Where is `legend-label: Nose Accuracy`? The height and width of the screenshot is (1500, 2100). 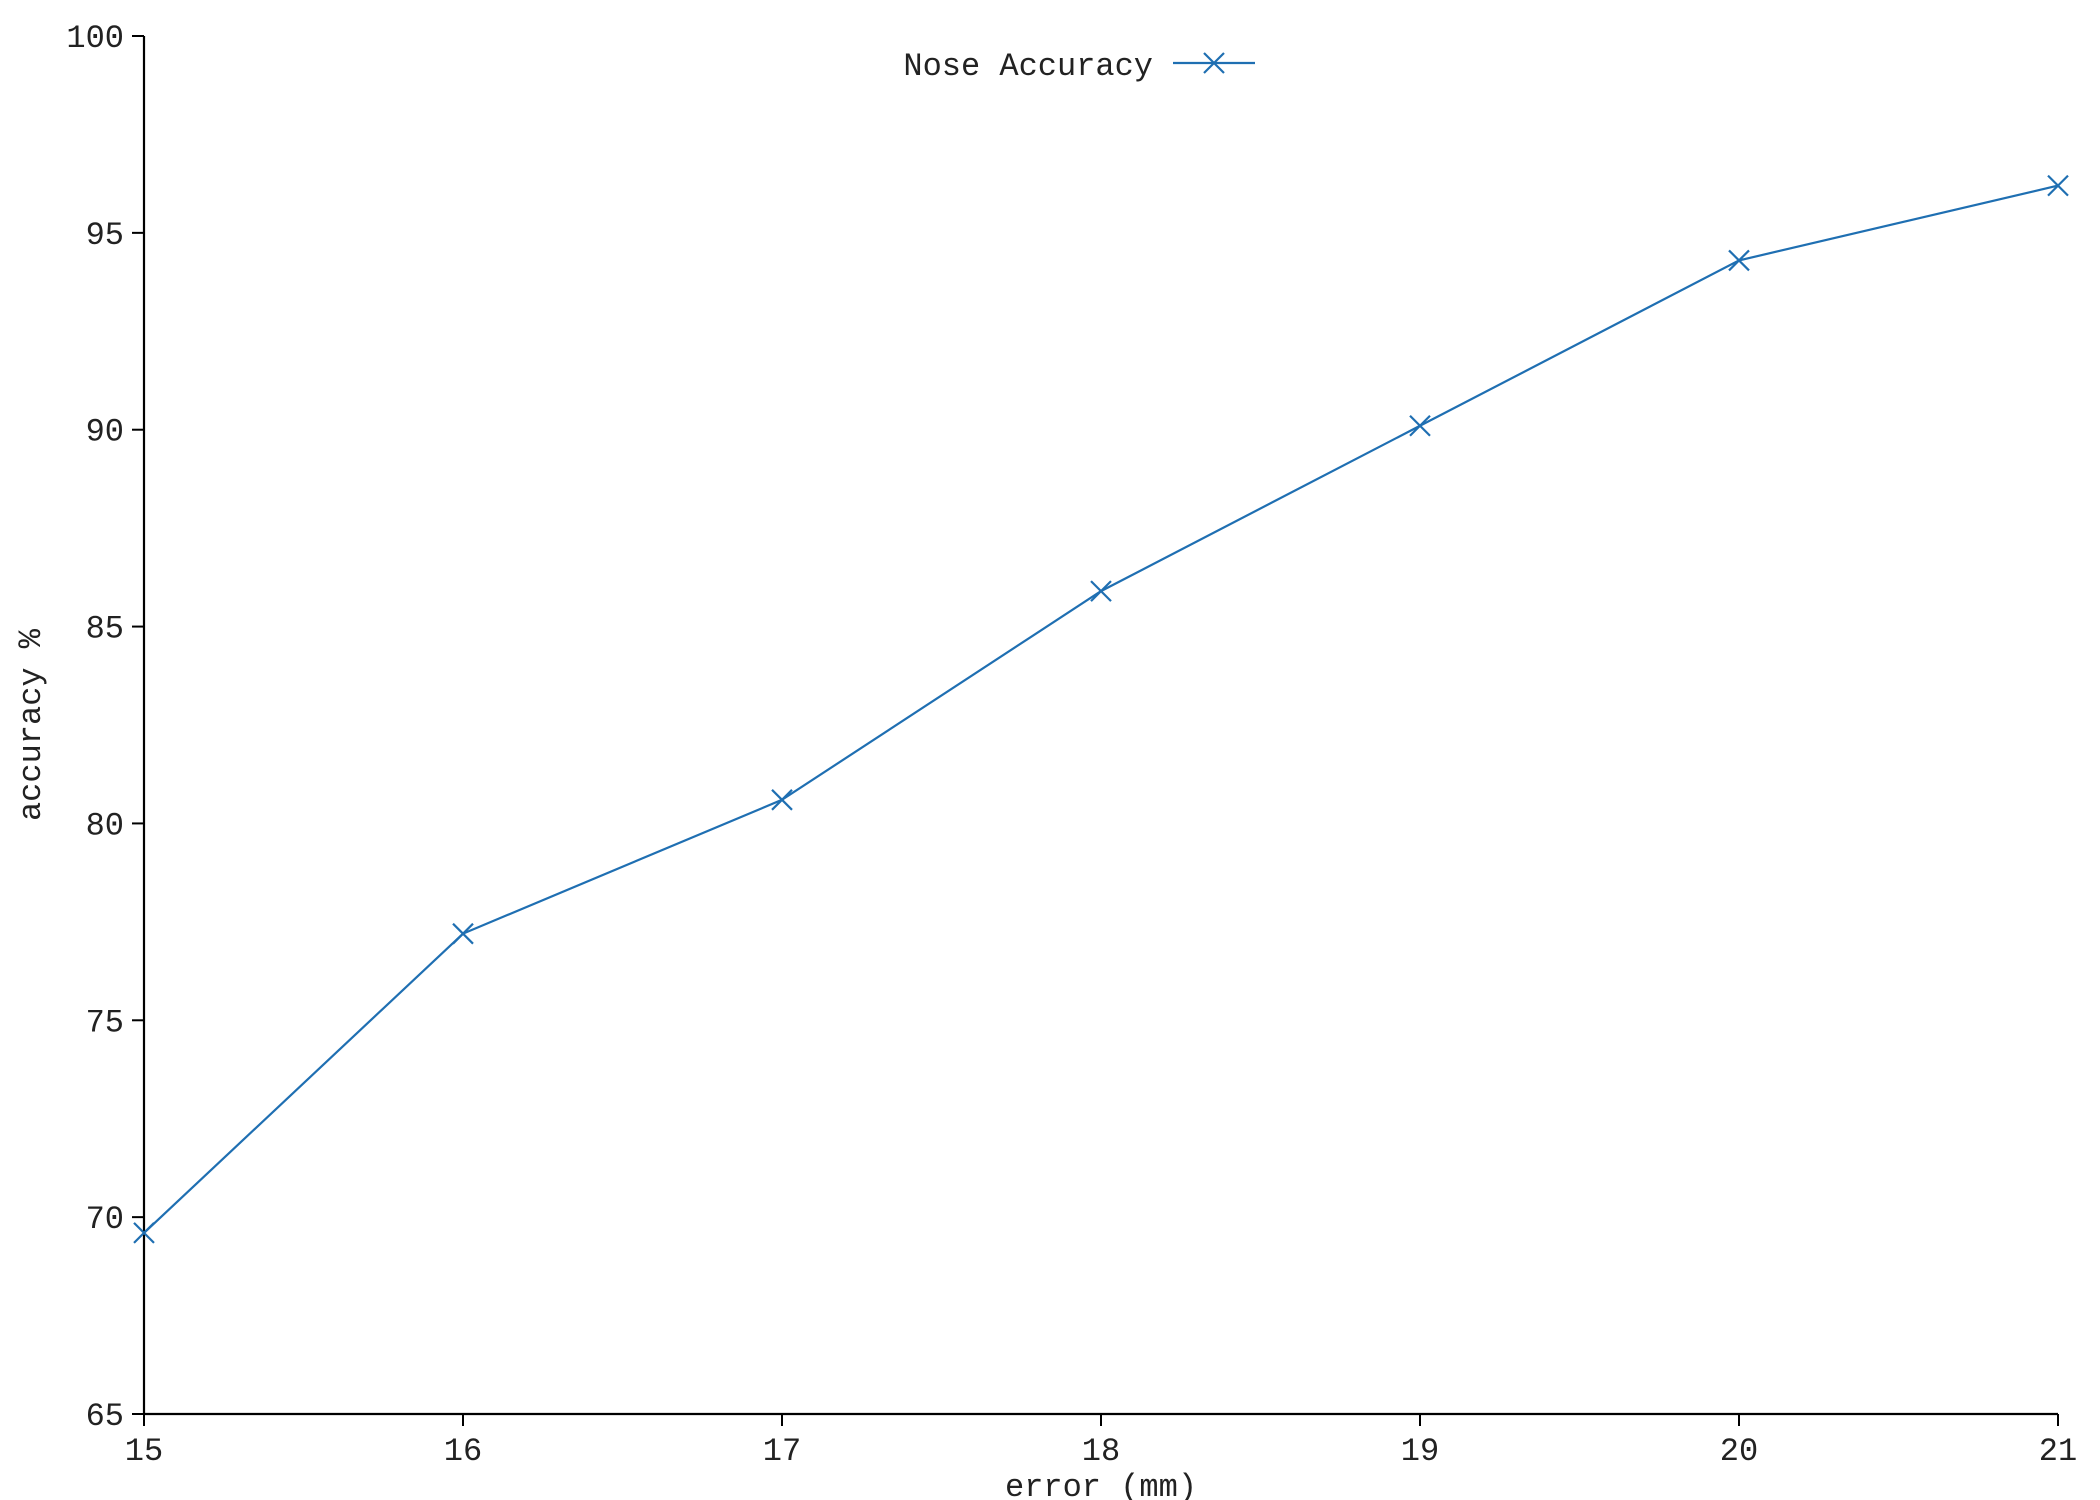
legend-label: Nose Accuracy is located at coordinates (1028, 66).